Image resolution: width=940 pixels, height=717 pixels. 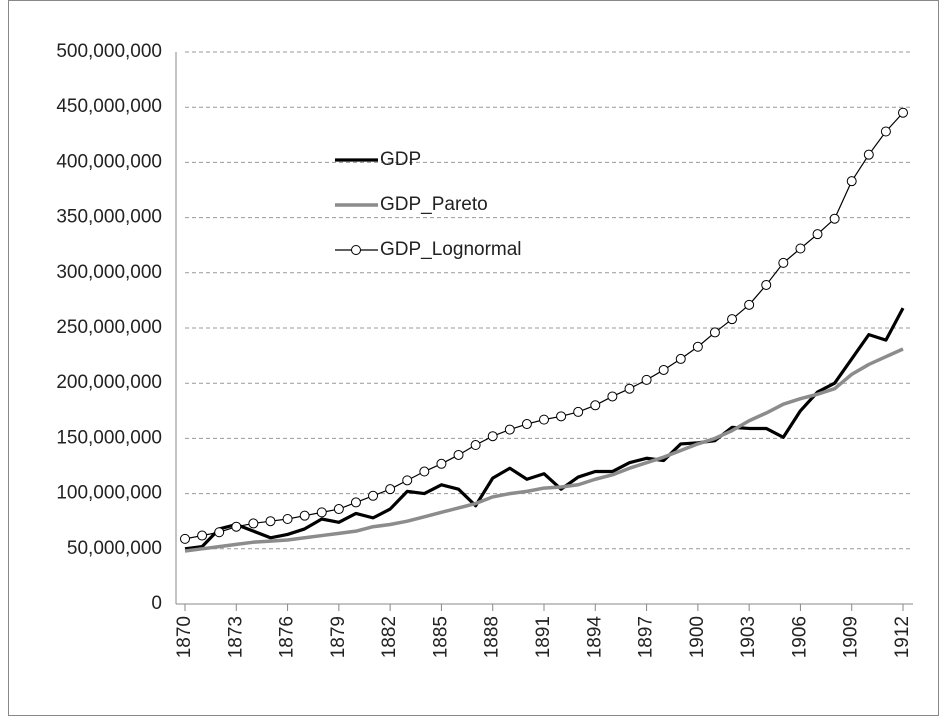 What do you see at coordinates (400, 159) in the screenshot?
I see `legend-label: GDP` at bounding box center [400, 159].